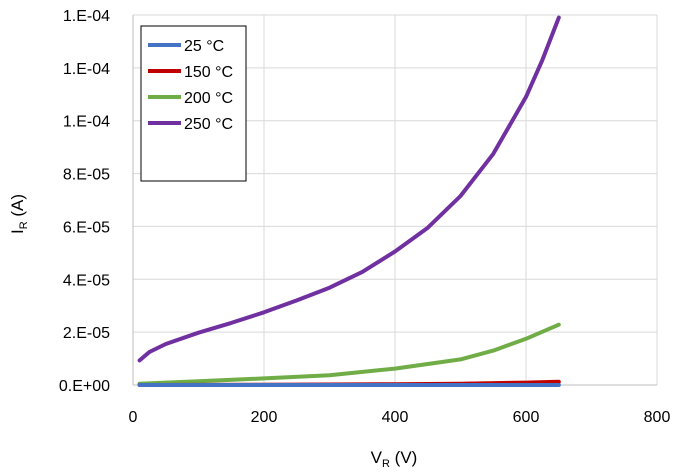 This screenshot has width=674, height=472. What do you see at coordinates (208, 124) in the screenshot?
I see `legend-label: 250 °C` at bounding box center [208, 124].